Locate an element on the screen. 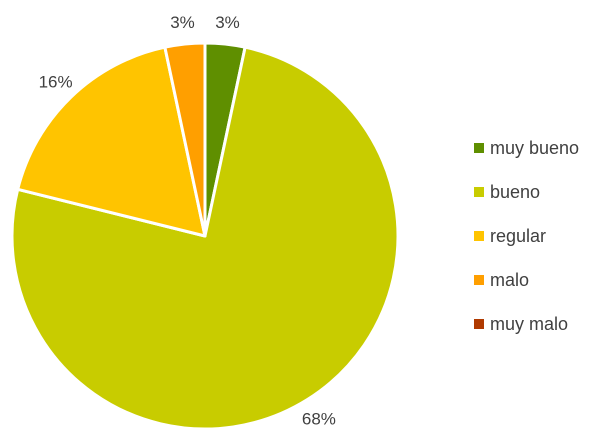 The width and height of the screenshot is (610, 442). data-label-regular: 16% is located at coordinates (56, 81).